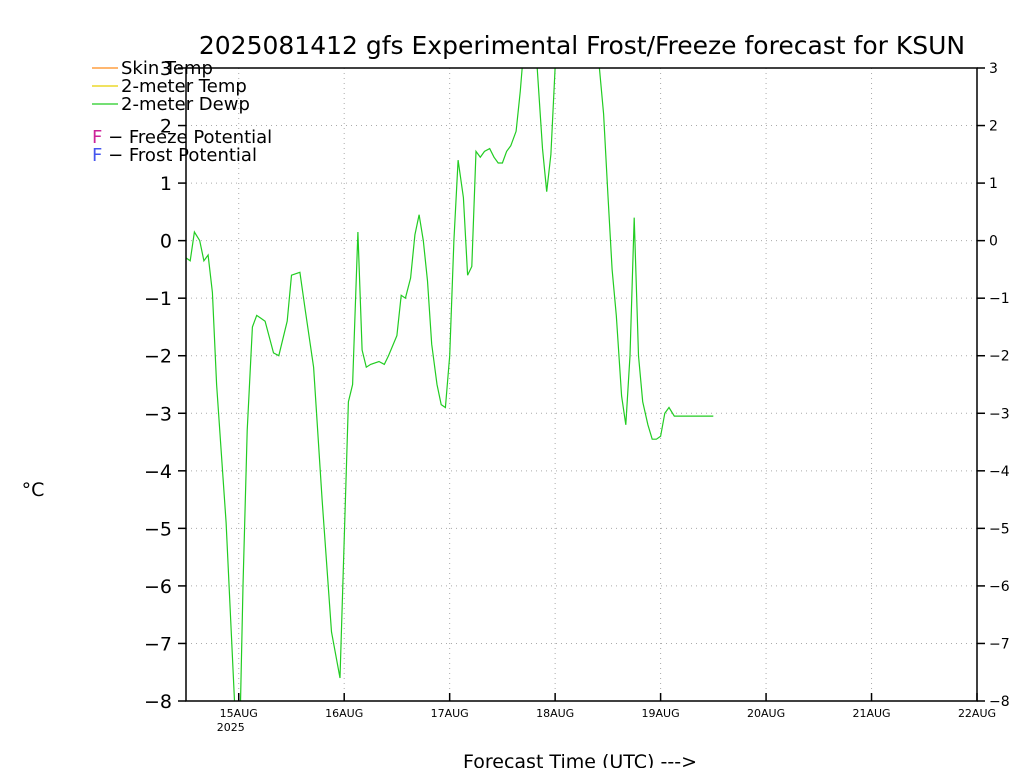 This screenshot has height=768, width=1024. I want to click on y-tick-label-right: 1, so click(993, 184).